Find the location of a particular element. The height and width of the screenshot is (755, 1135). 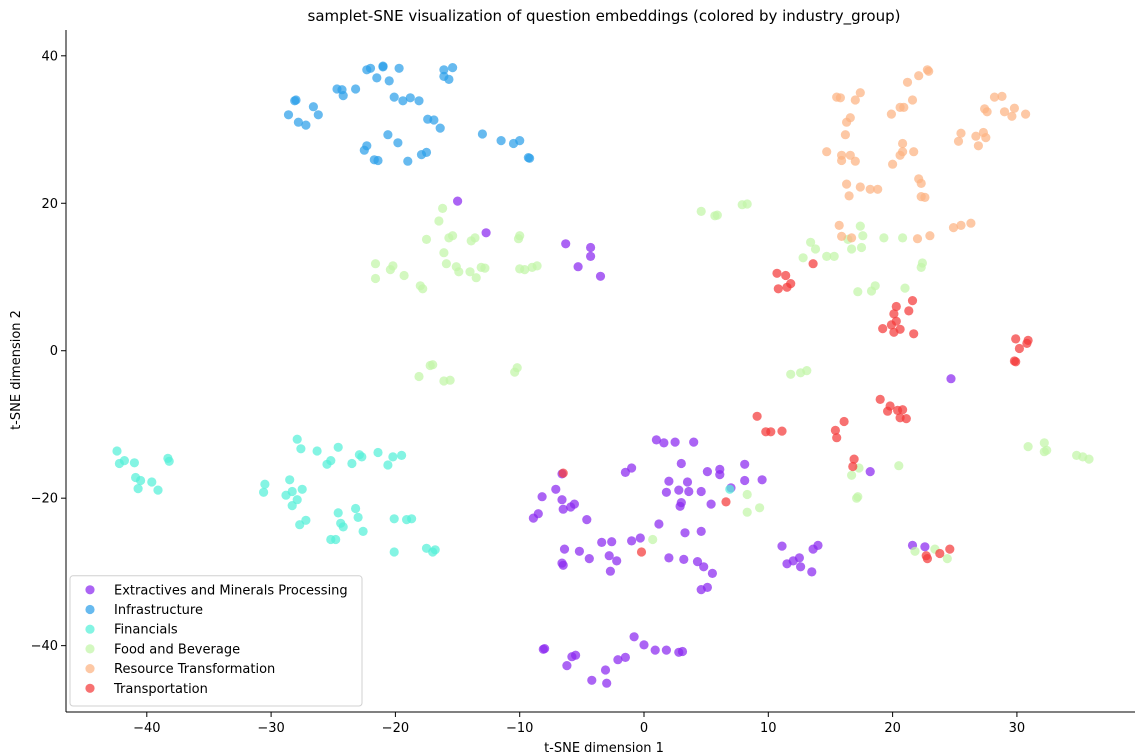

legend-label: Extractives and Minerals Processing is located at coordinates (231, 590).